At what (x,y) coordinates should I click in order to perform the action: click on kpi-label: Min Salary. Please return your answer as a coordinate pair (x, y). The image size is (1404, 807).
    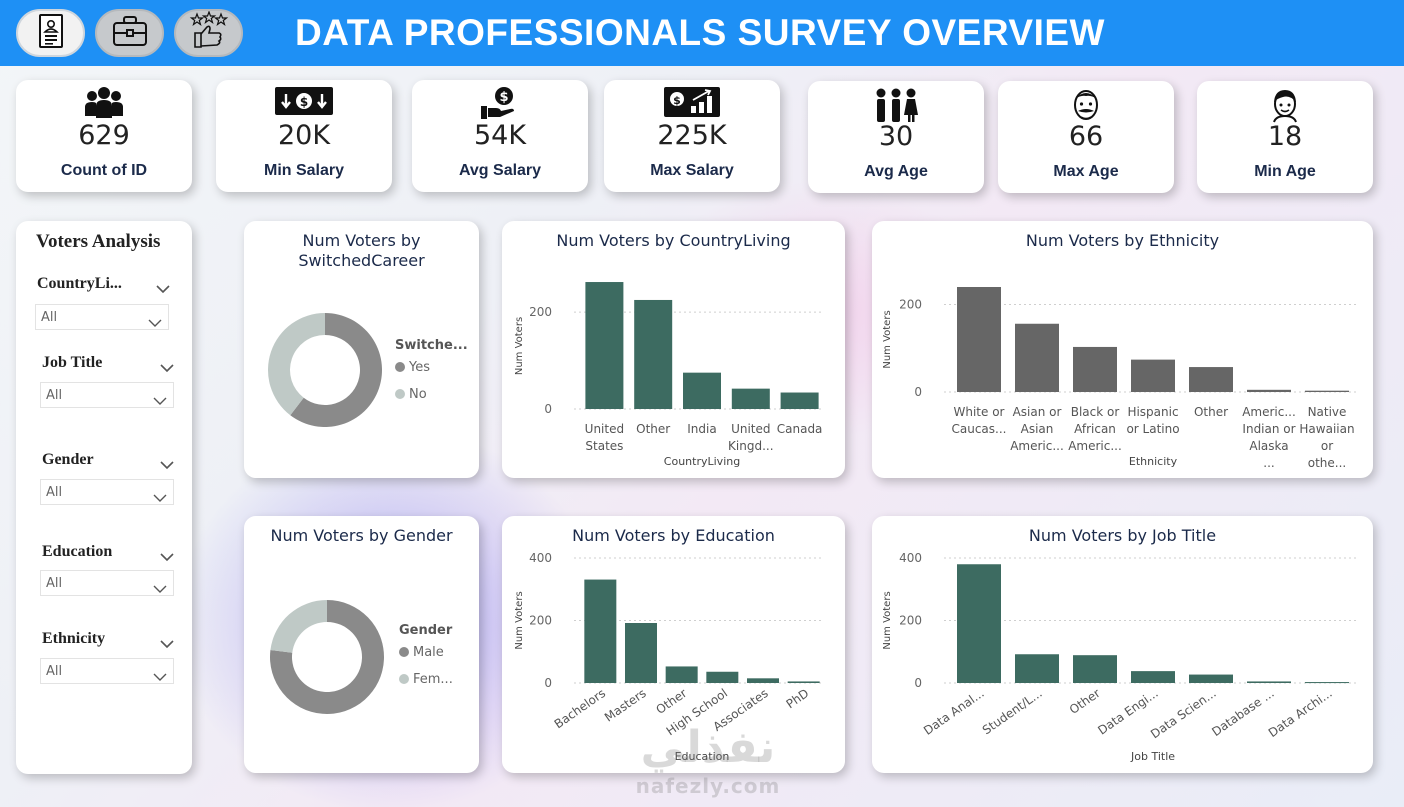
    Looking at the image, I should click on (304, 170).